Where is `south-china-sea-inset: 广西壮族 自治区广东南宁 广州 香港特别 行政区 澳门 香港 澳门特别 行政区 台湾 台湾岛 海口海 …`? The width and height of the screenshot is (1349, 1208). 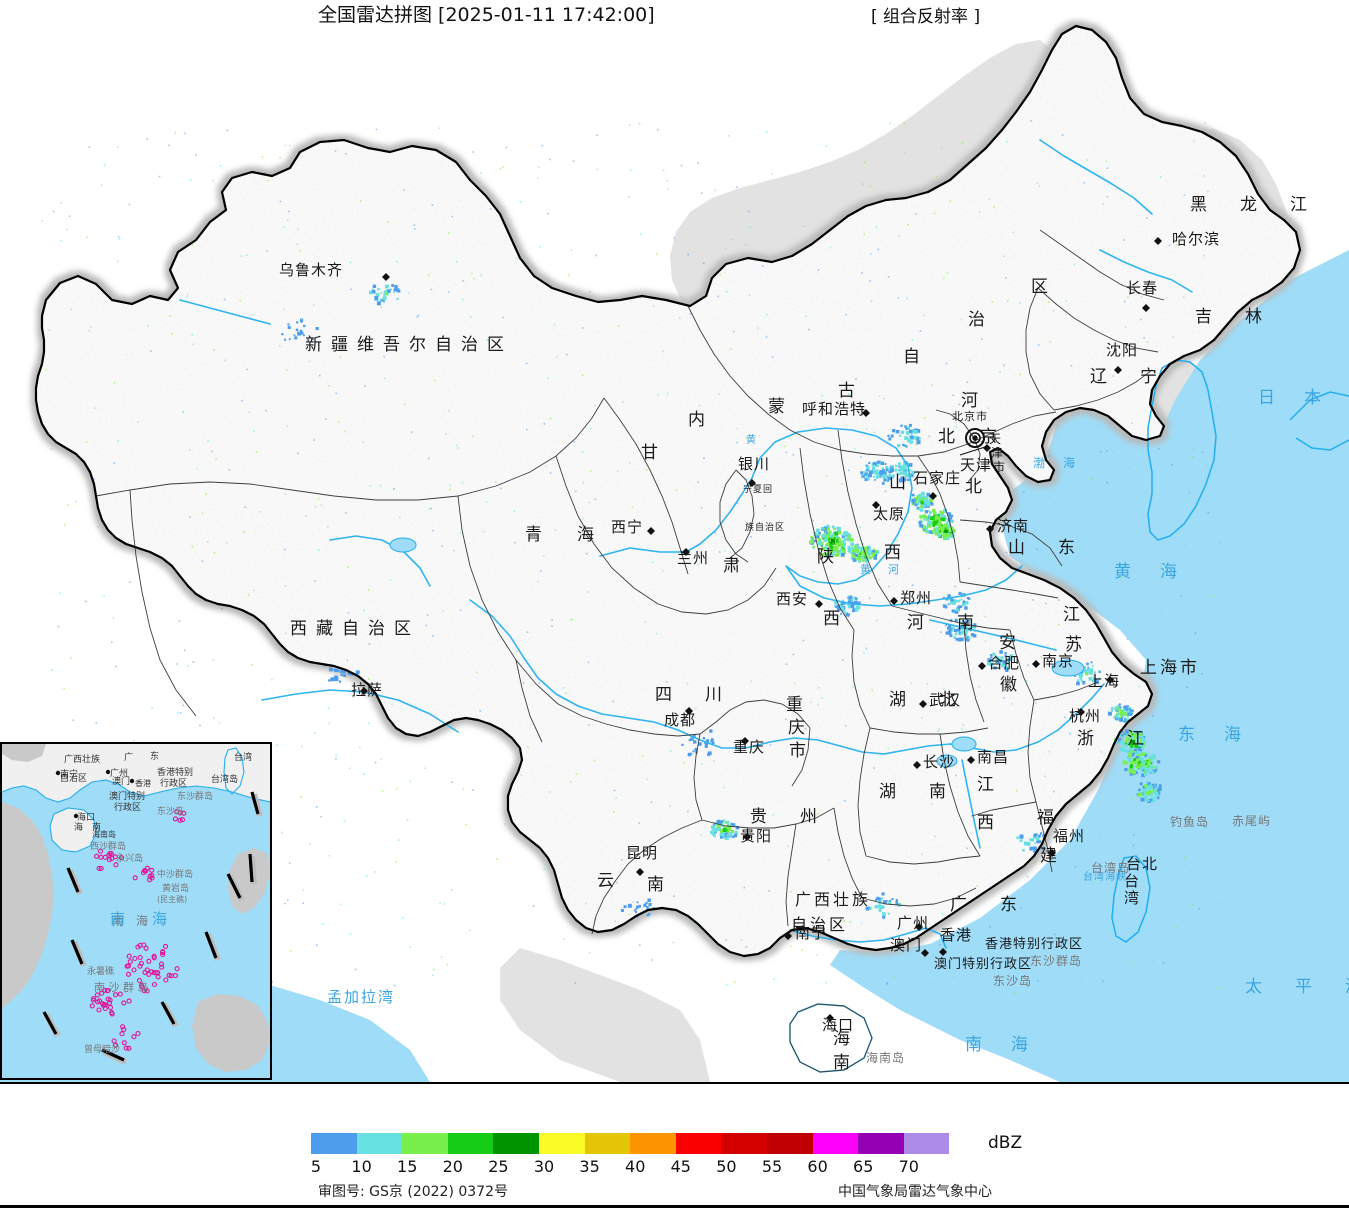
south-china-sea-inset: 广西壮族 自治区广东南宁 广州 香港特别 行政区 澳门 香港 澳门特别 行政区 台湾 台湾岛 海口海 … is located at coordinates (136, 911).